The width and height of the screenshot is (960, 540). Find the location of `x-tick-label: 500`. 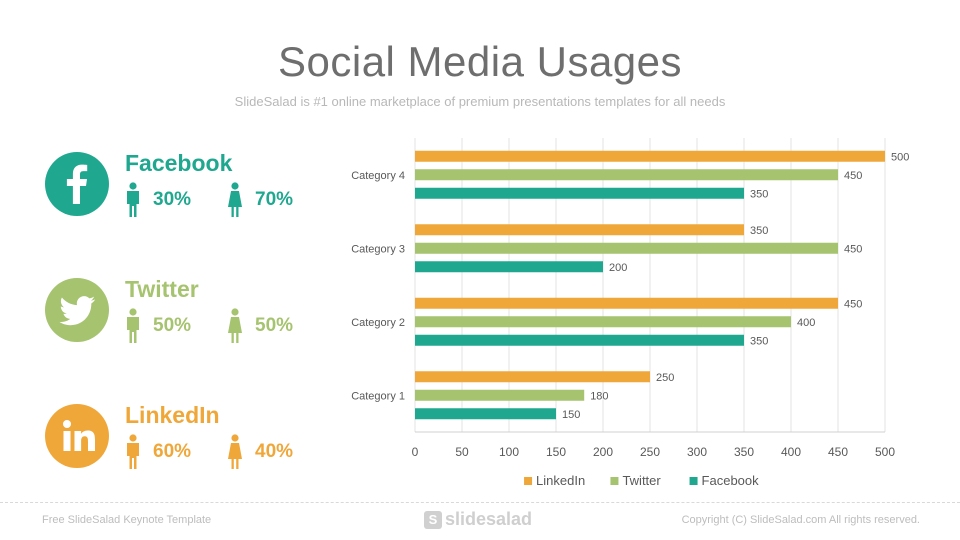

x-tick-label: 500 is located at coordinates (885, 452).